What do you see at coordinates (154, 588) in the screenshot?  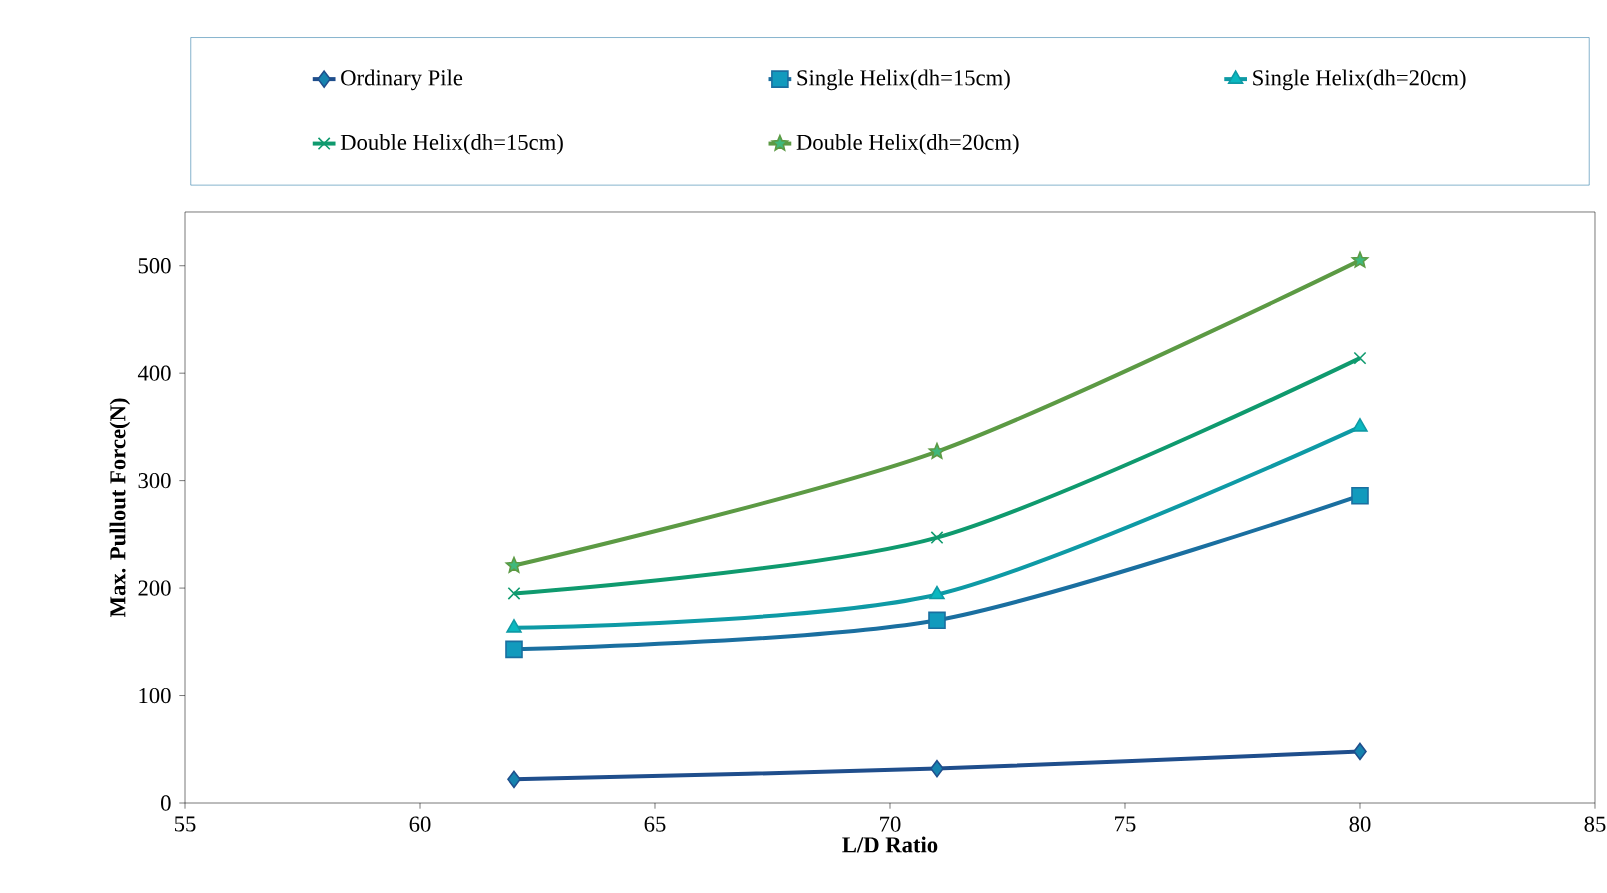 I see `y-tick-label: 200` at bounding box center [154, 588].